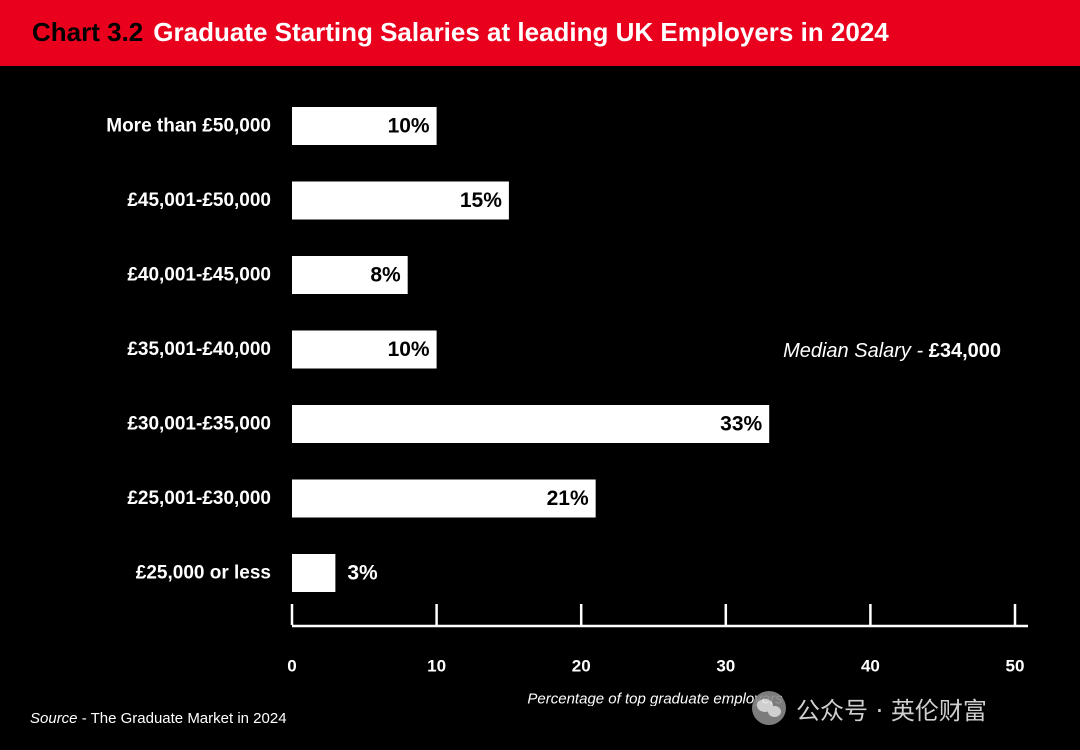 The width and height of the screenshot is (1080, 750). Describe the element at coordinates (655, 699) in the screenshot. I see `x-axis-label: Percentage of top graduate employers` at that location.